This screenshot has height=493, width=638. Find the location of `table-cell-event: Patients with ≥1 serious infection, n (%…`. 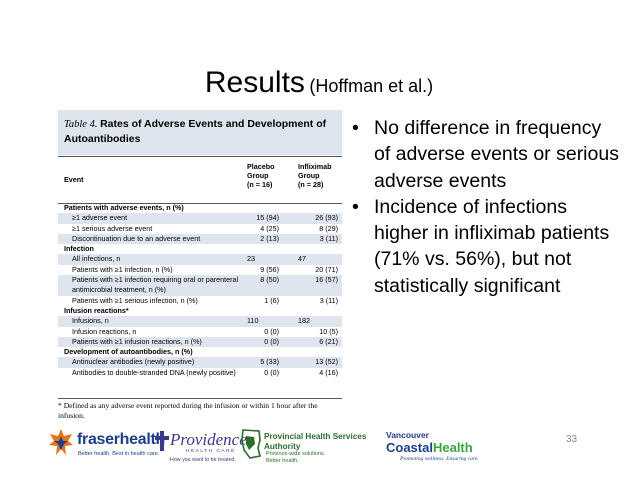

table-cell-event: Patients with ≥1 serious infection, n (%… is located at coordinates (135, 300).